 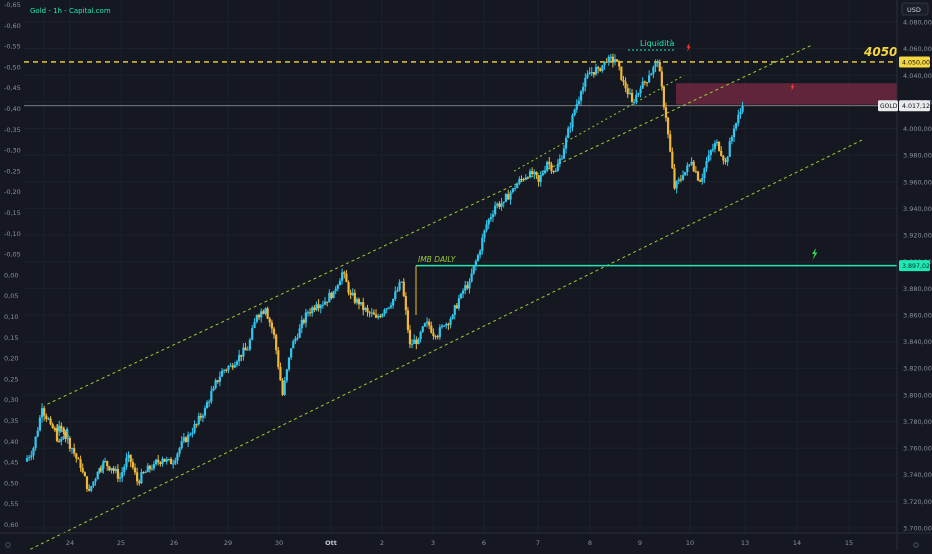 What do you see at coordinates (786, 94) in the screenshot?
I see `resistance-zone` at bounding box center [786, 94].